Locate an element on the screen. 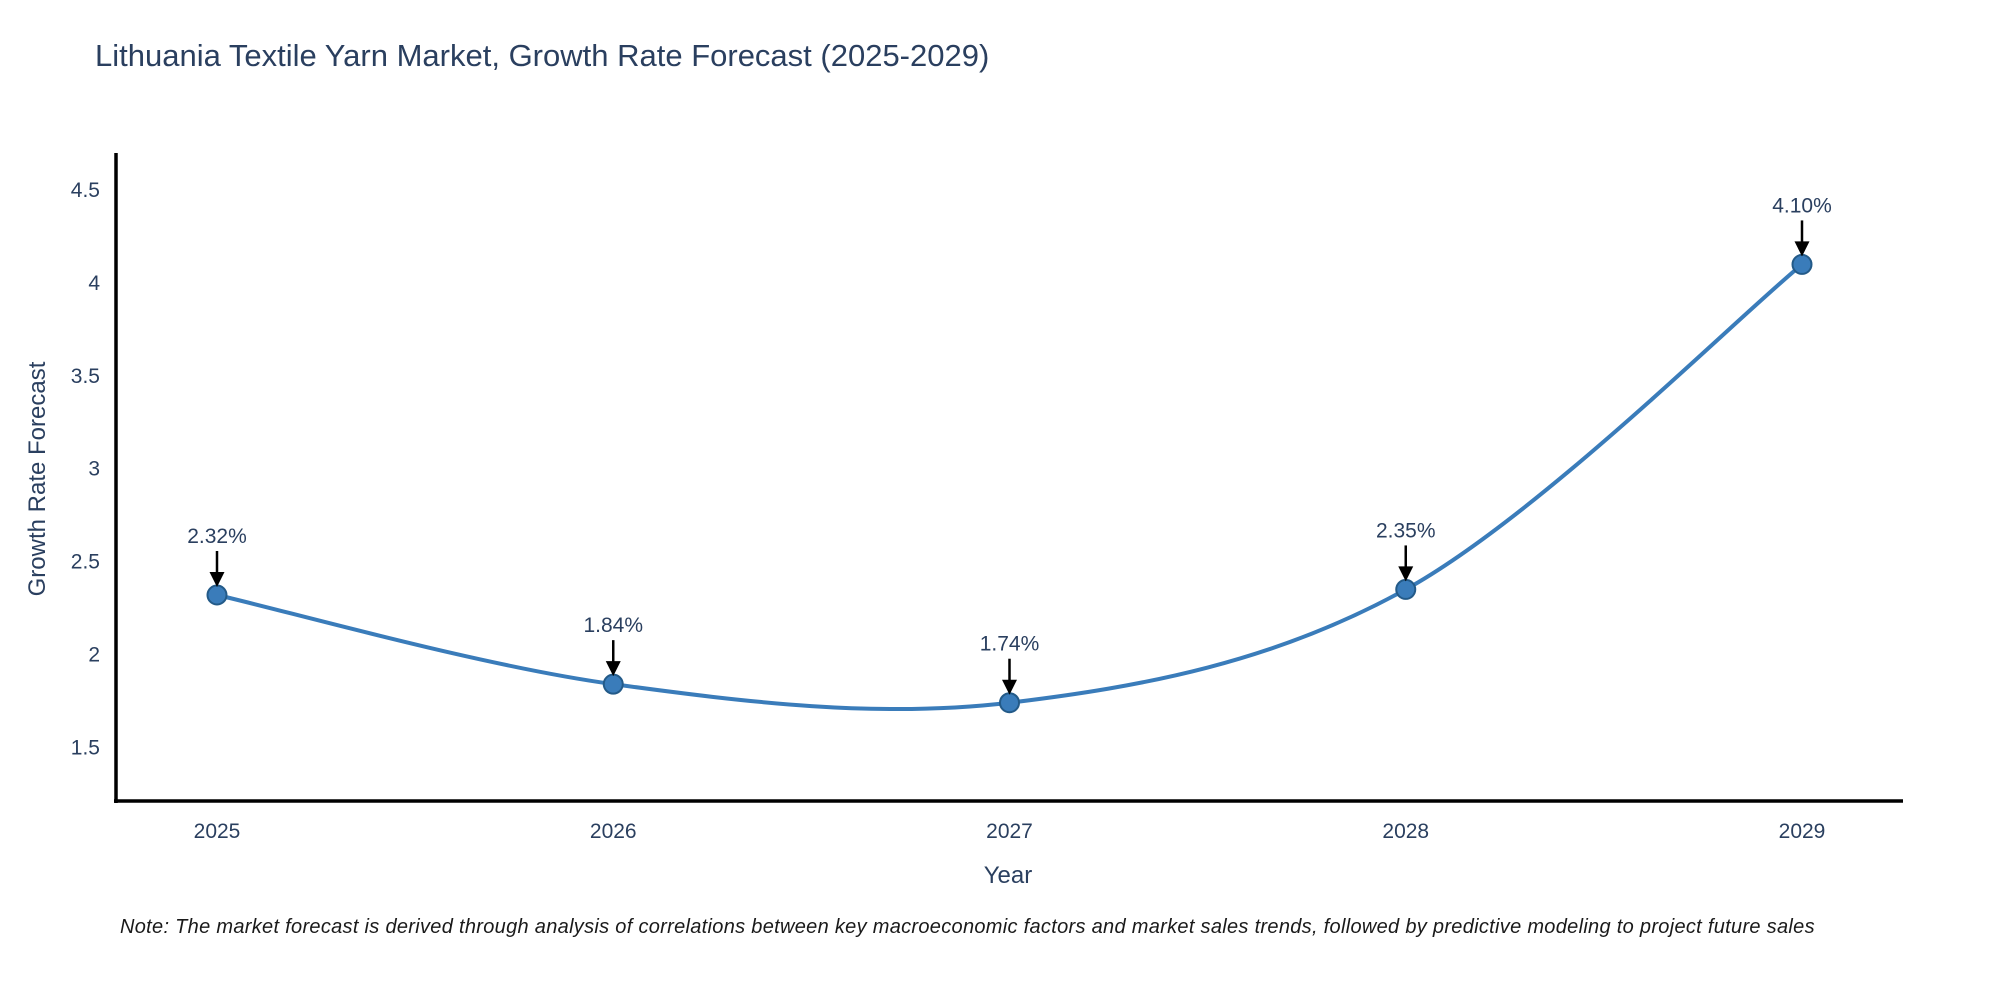  y-tick-label: 4.5 is located at coordinates (85, 190).